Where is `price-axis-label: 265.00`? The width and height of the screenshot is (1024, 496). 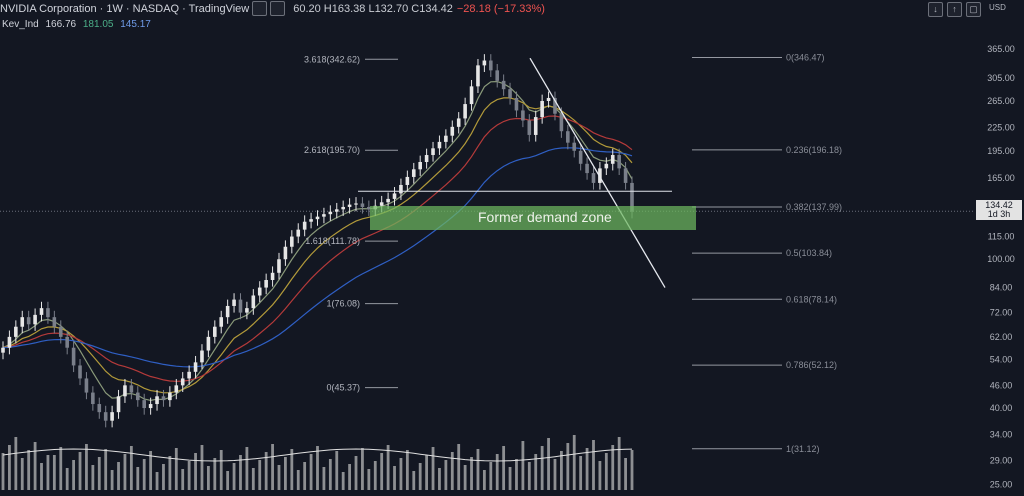
price-axis-label: 265.00 is located at coordinates (1001, 101).